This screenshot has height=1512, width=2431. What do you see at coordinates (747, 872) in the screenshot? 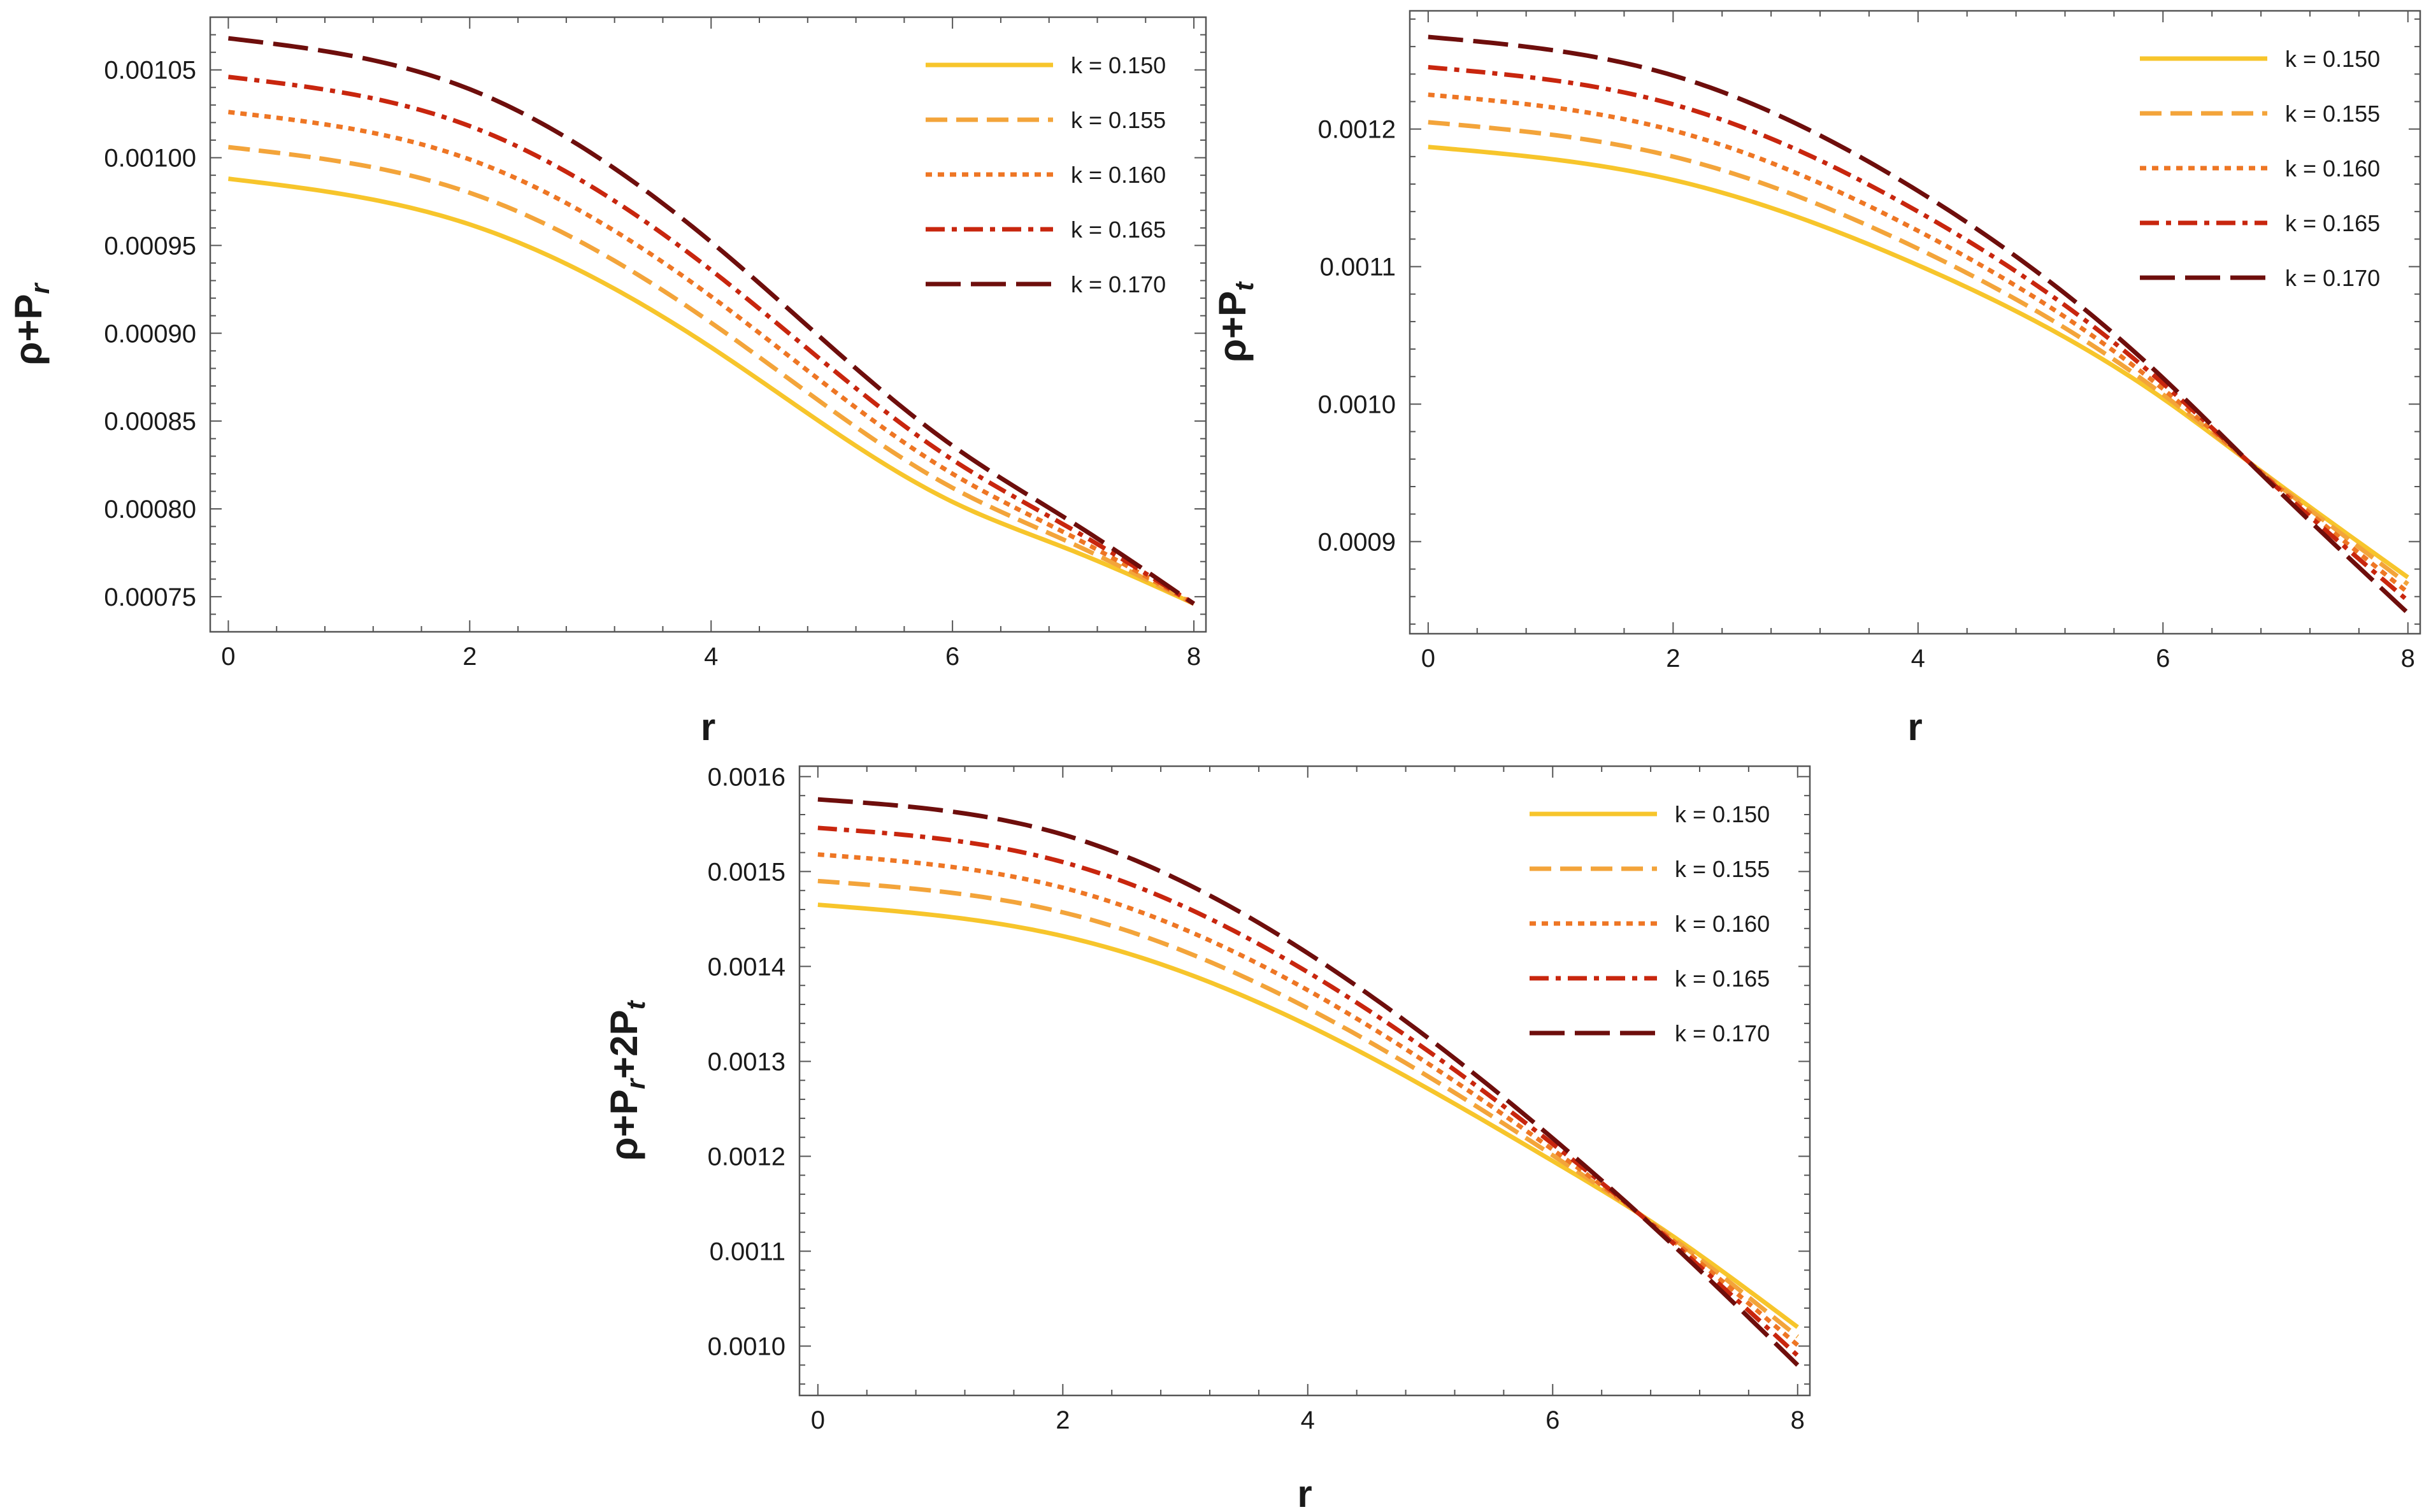
I see `y-tick-label: 0.0015` at bounding box center [747, 872].